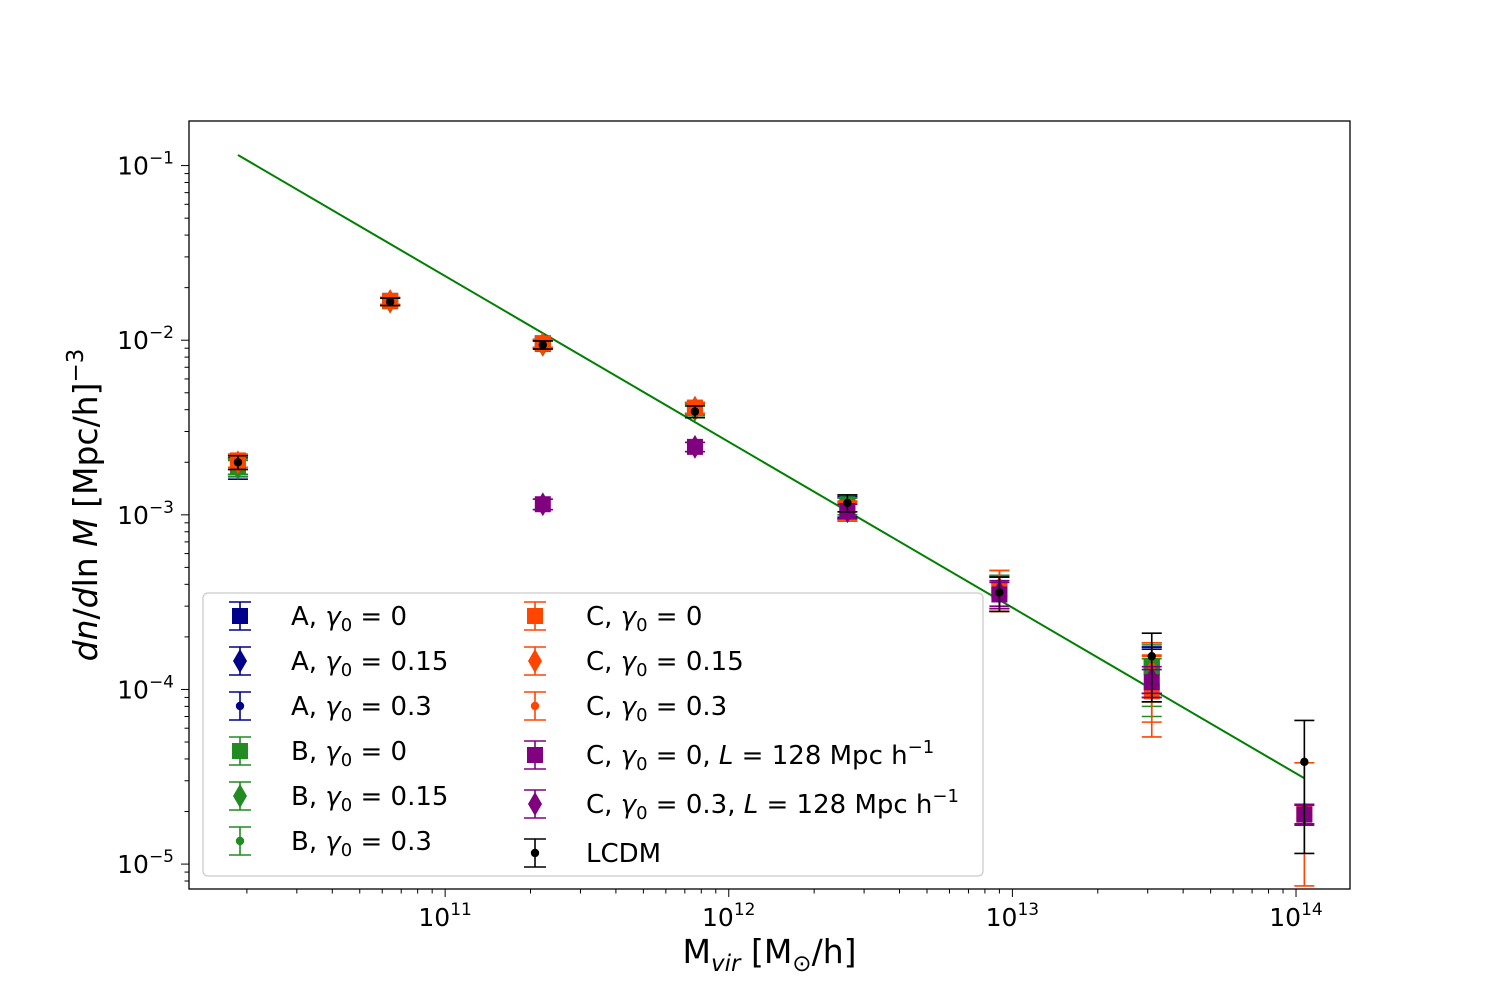 This screenshot has width=1500, height=1000. What do you see at coordinates (745, 910) in the screenshot?
I see `x-tick-exponent: 12` at bounding box center [745, 910].